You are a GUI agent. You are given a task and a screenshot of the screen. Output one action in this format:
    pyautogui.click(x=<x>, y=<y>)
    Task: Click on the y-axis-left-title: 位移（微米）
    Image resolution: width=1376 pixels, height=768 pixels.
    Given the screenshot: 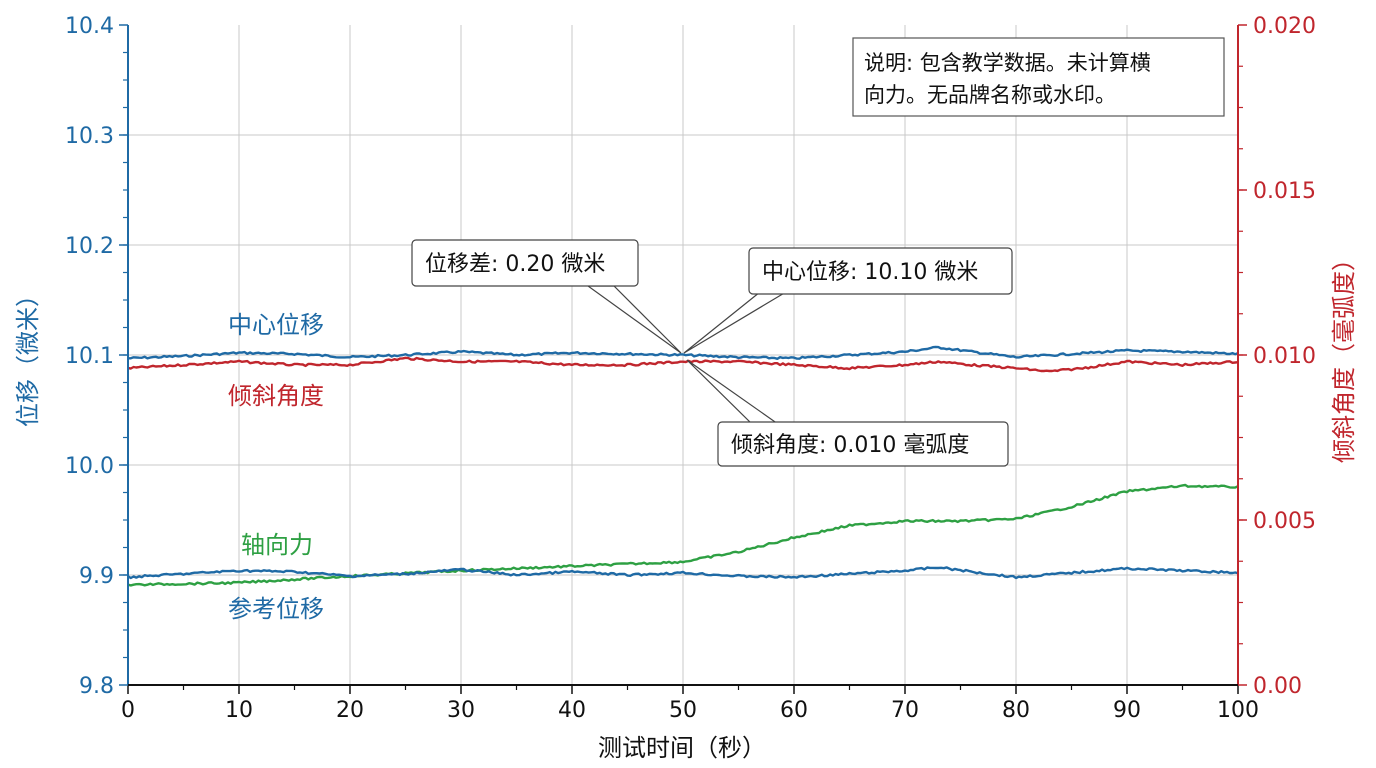 What is the action you would take?
    pyautogui.click(x=28, y=355)
    